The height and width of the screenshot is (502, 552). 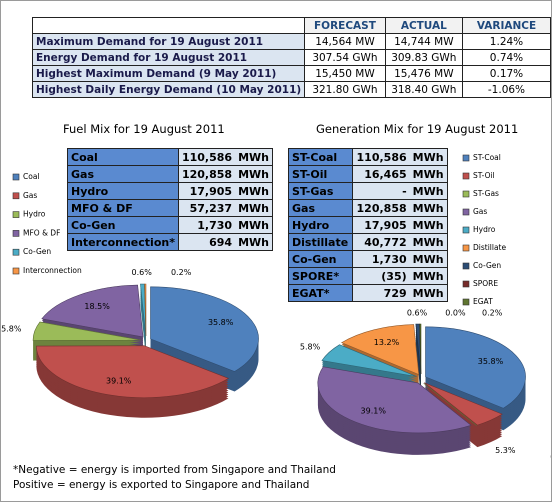 What do you see at coordinates (320, 276) in the screenshot?
I see `source-name: SPORE*` at bounding box center [320, 276].